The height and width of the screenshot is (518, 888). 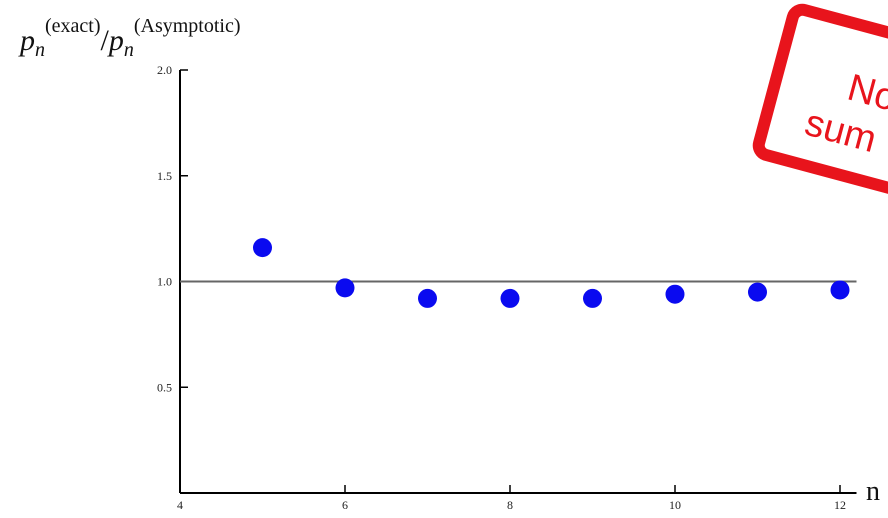 What do you see at coordinates (873, 491) in the screenshot?
I see `x-axis-label: n` at bounding box center [873, 491].